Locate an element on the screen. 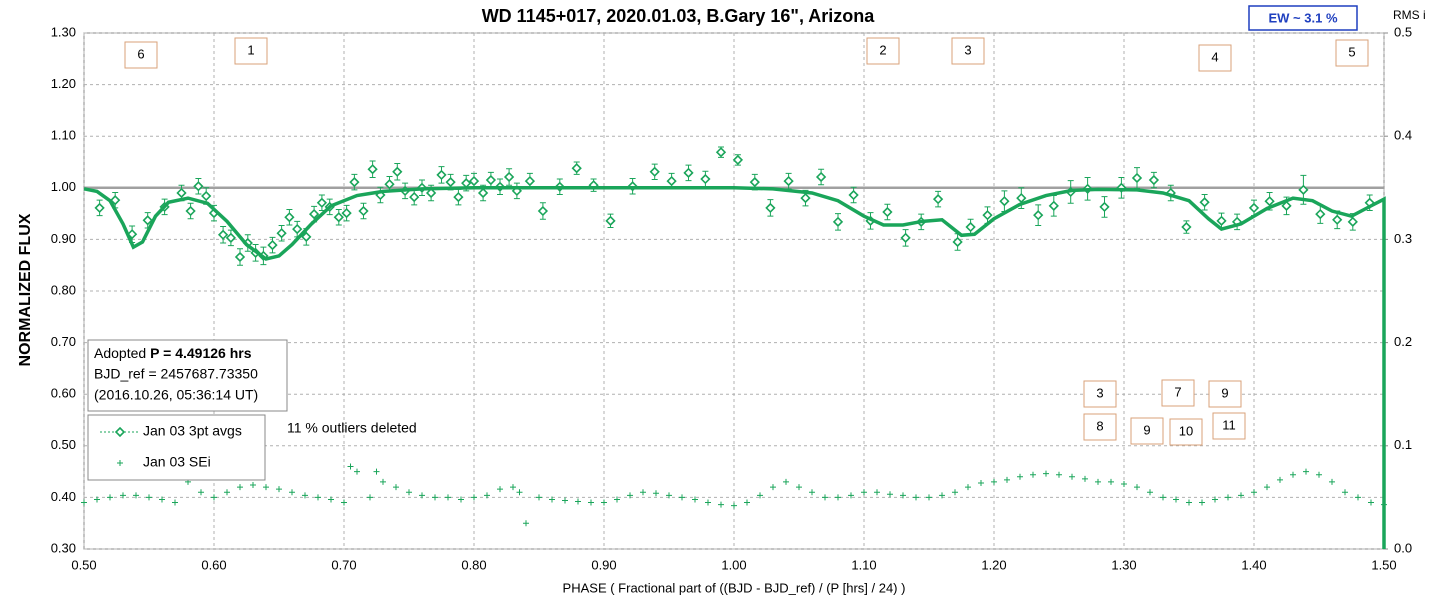 The width and height of the screenshot is (1429, 601). boxed-label: 7 is located at coordinates (1177, 391).